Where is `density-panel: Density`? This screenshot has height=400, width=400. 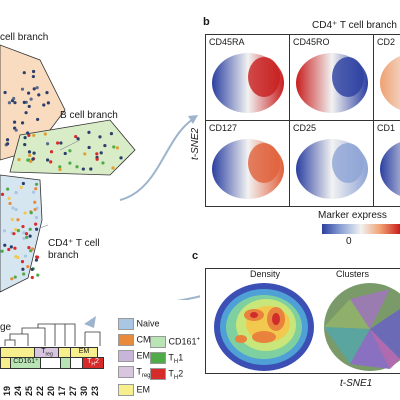 density-panel: Density is located at coordinates (263, 321).